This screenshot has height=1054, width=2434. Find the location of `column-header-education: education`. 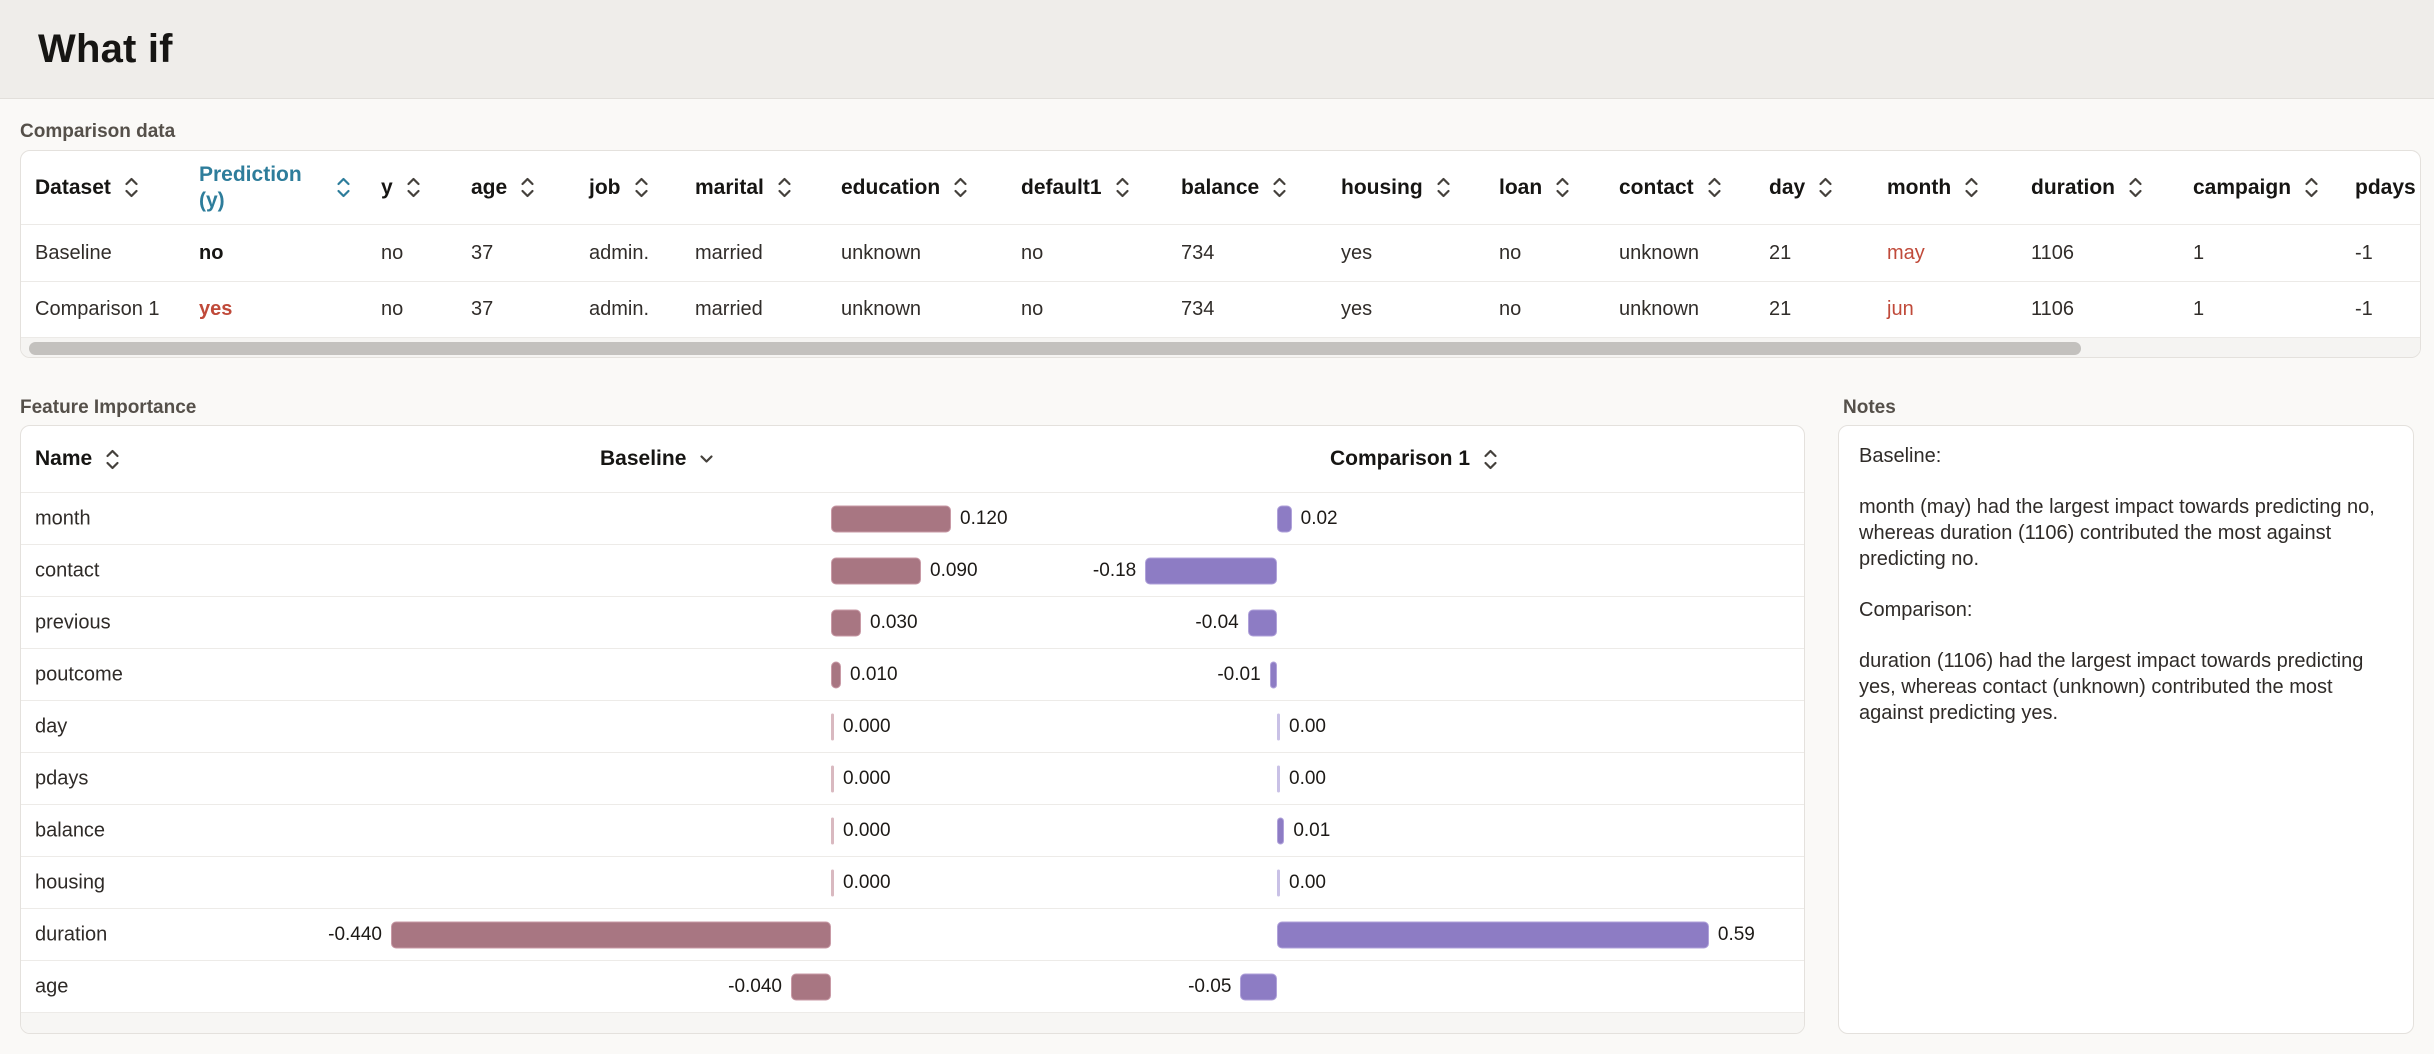

column-header-education: education is located at coordinates (917, 188).